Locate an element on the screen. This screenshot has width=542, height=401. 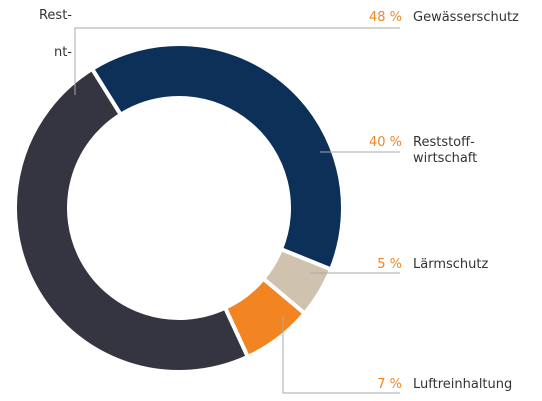
value-label: 5 % is located at coordinates (389, 264).